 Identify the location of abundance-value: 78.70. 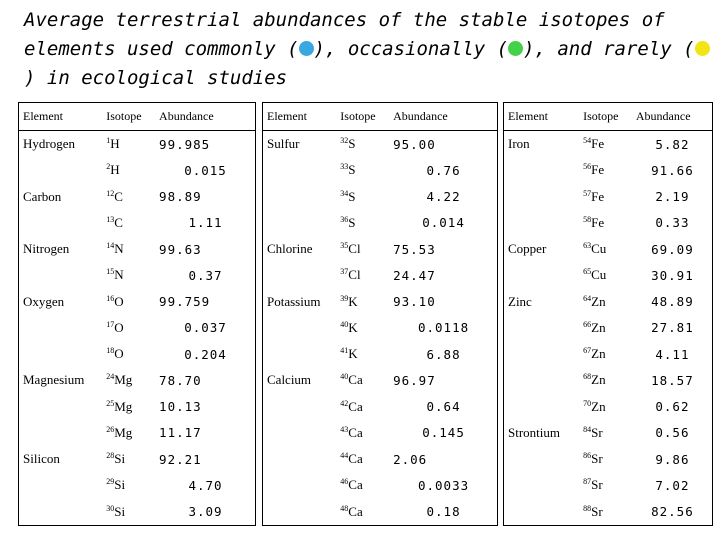
(206, 380).